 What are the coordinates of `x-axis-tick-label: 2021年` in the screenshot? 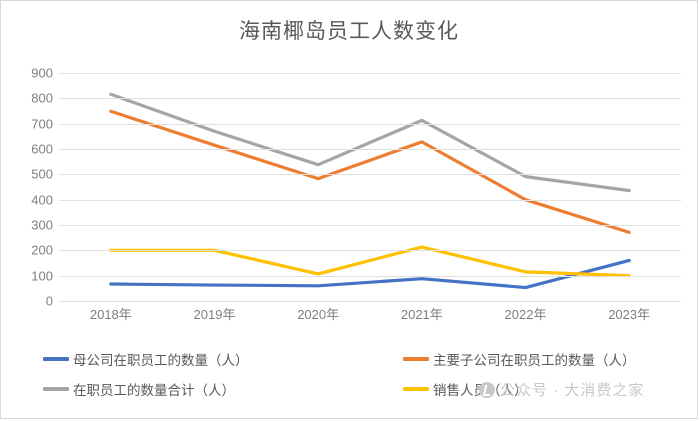 It's located at (421, 314).